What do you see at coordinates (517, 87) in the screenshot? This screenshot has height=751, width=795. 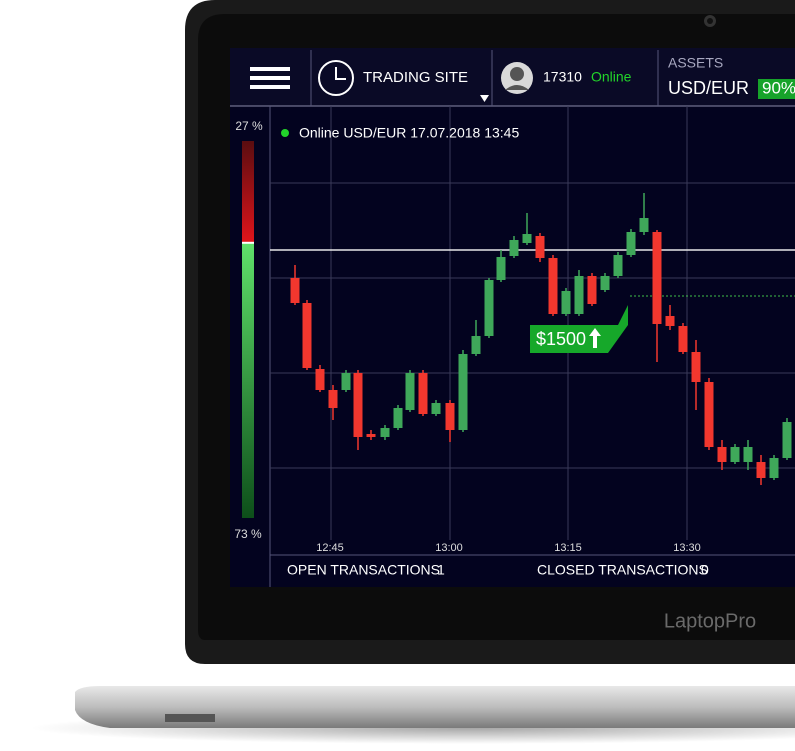 I see `avatar-body` at bounding box center [517, 87].